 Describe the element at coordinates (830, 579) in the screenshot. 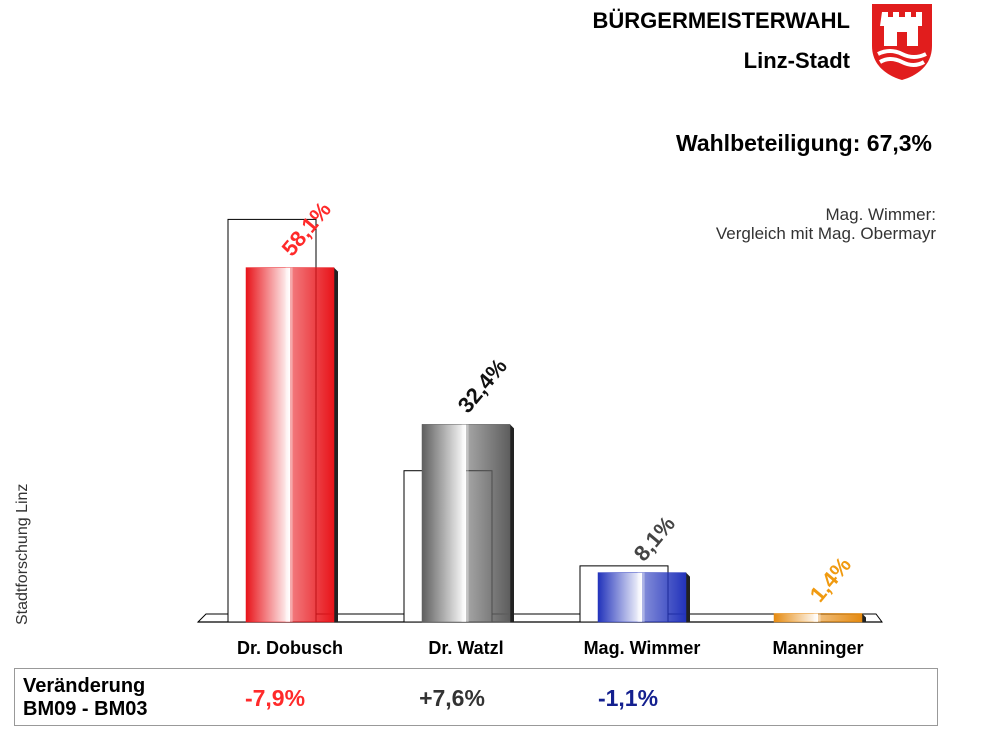

I see `value-label-3: 1,4%` at that location.